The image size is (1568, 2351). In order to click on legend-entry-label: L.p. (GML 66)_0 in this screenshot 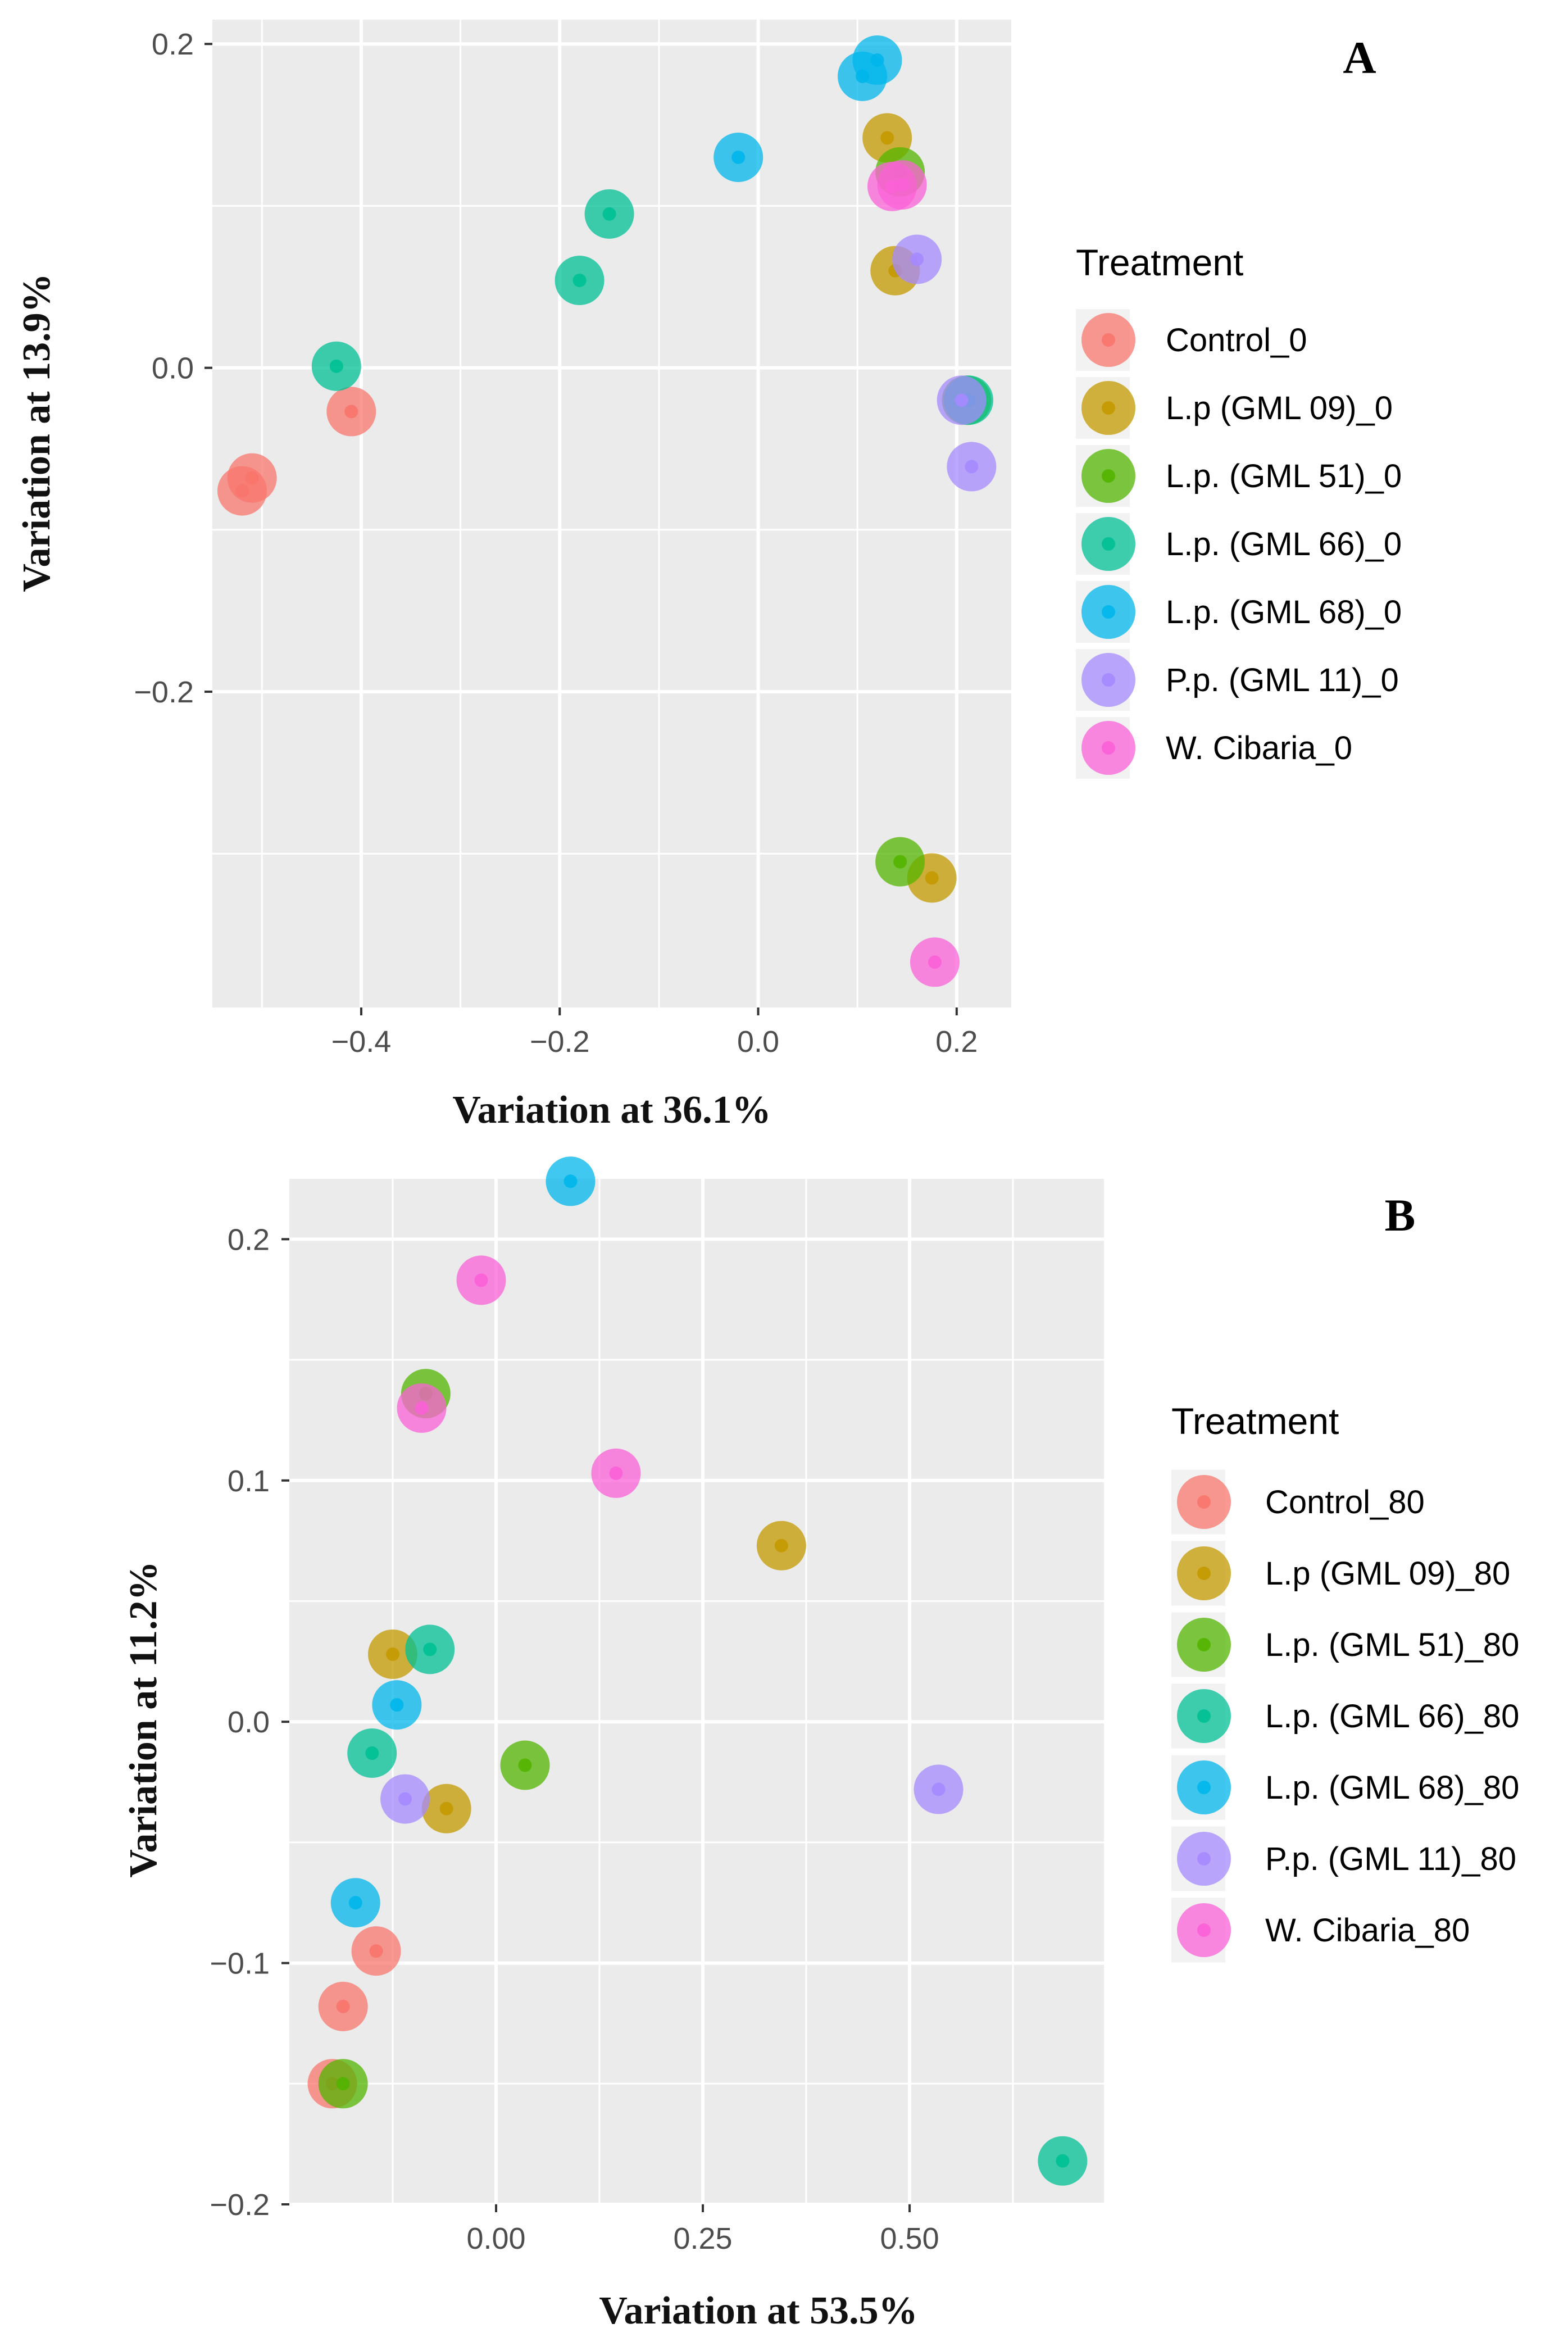, I will do `click(1284, 544)`.